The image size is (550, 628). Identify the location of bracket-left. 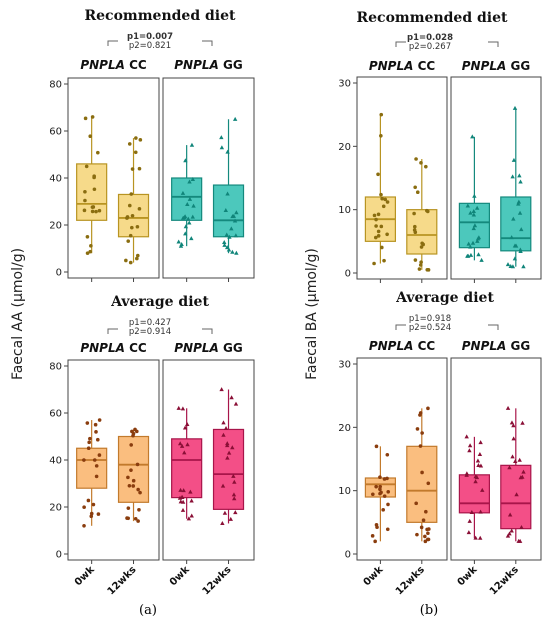
(112, 43).